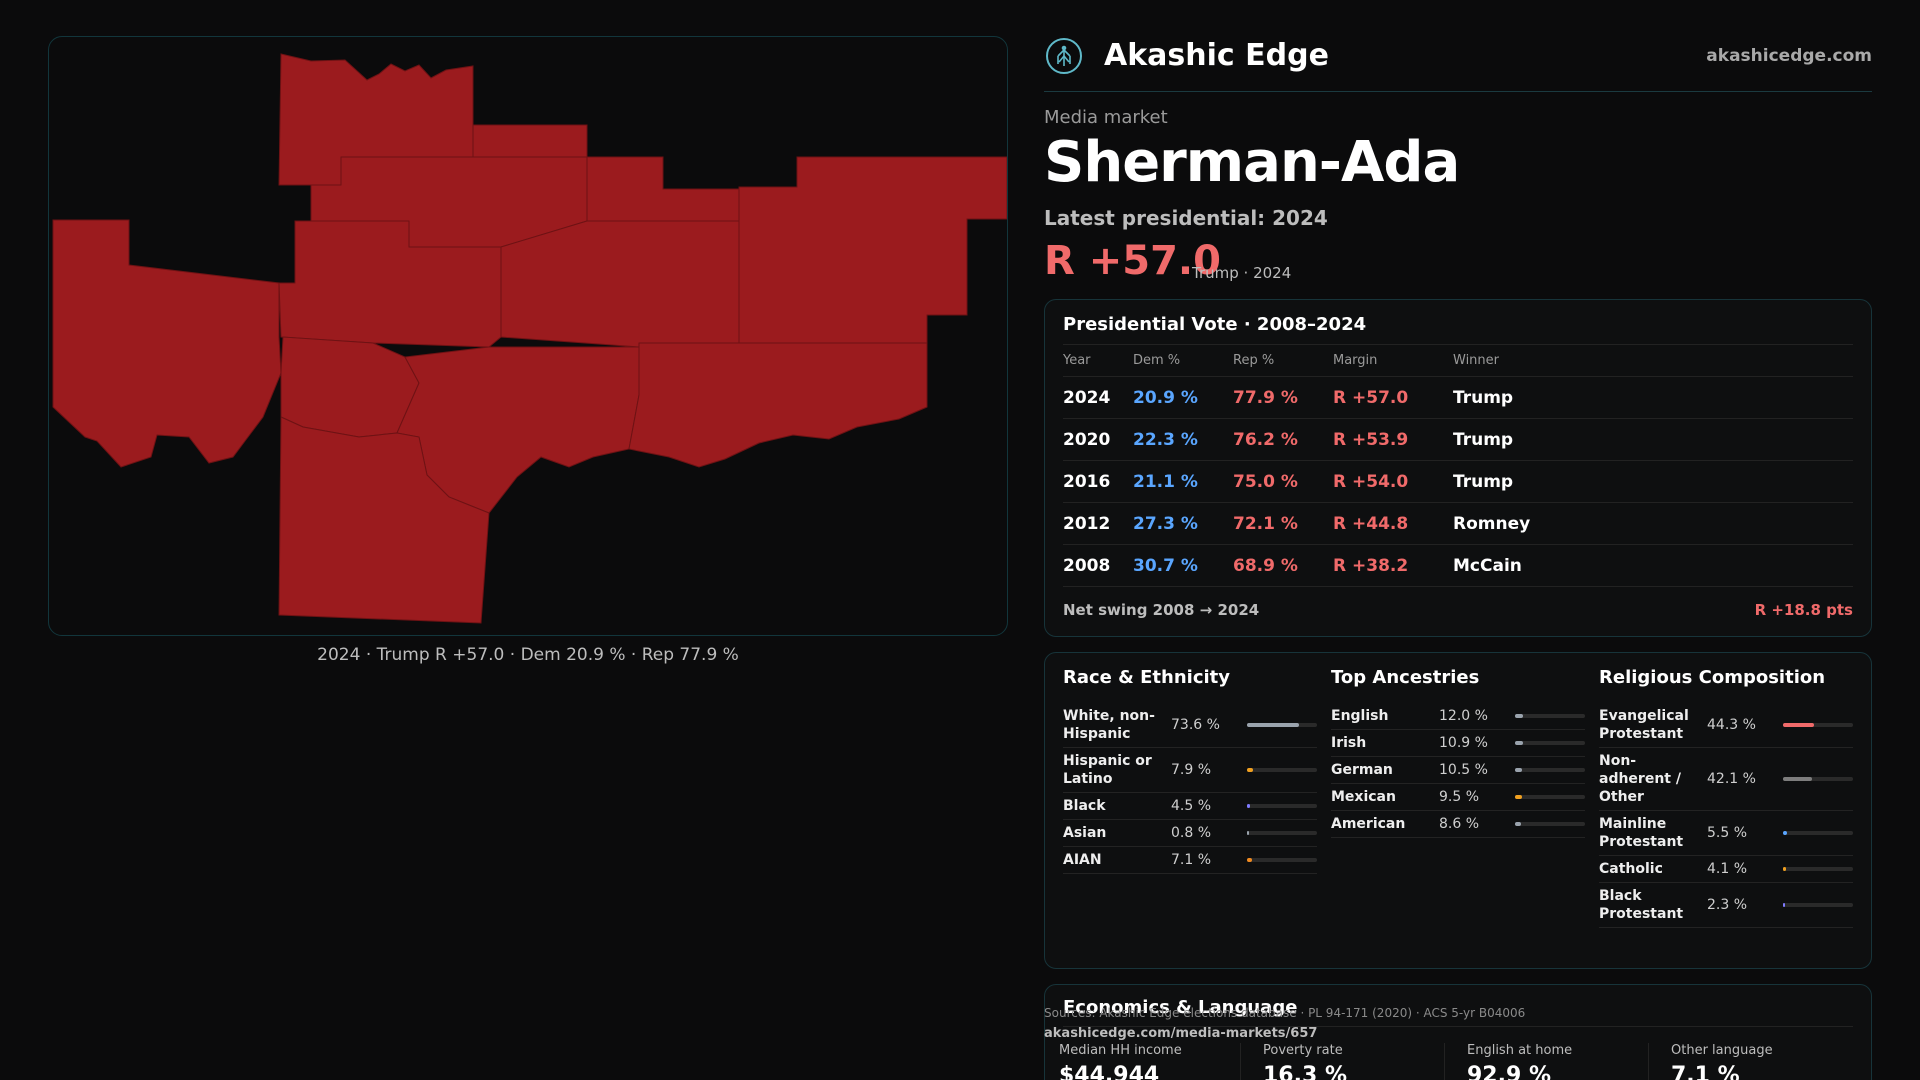 The image size is (1920, 1080). I want to click on list-item: Mexican 9.5 %, so click(1458, 797).